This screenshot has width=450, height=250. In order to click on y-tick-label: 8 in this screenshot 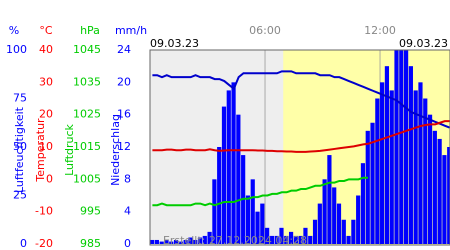, I will do `click(127, 178)`.